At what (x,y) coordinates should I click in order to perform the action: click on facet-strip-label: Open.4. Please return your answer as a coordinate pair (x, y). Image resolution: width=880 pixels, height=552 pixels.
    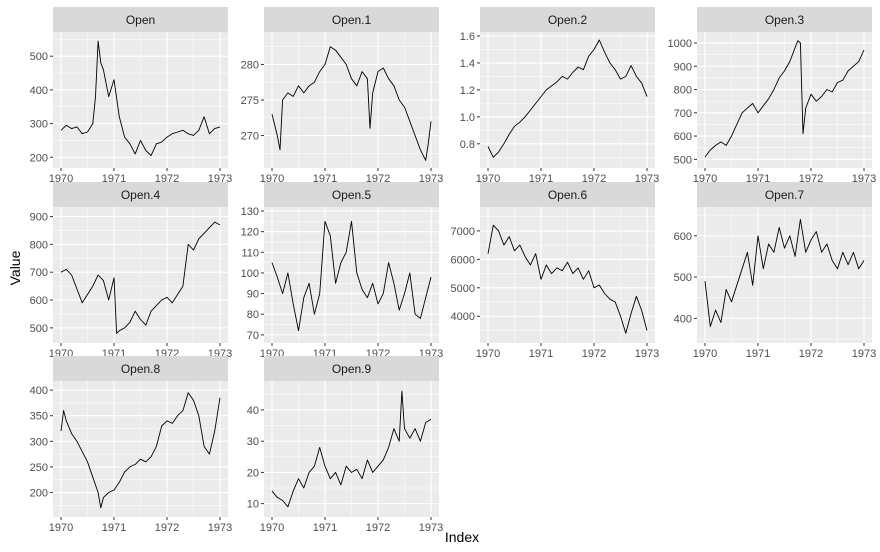
    Looking at the image, I should click on (141, 195).